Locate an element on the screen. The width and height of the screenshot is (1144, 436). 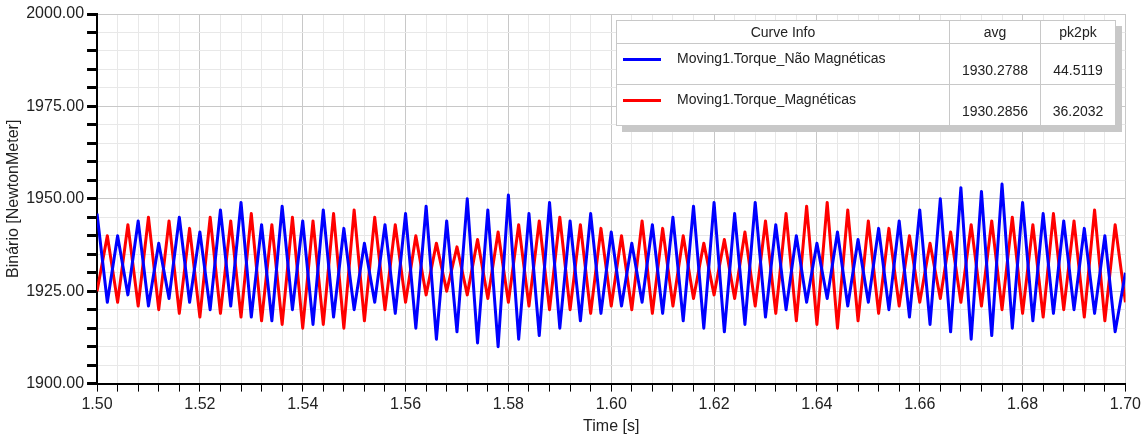
x-tick-label: 1.66 is located at coordinates (920, 403).